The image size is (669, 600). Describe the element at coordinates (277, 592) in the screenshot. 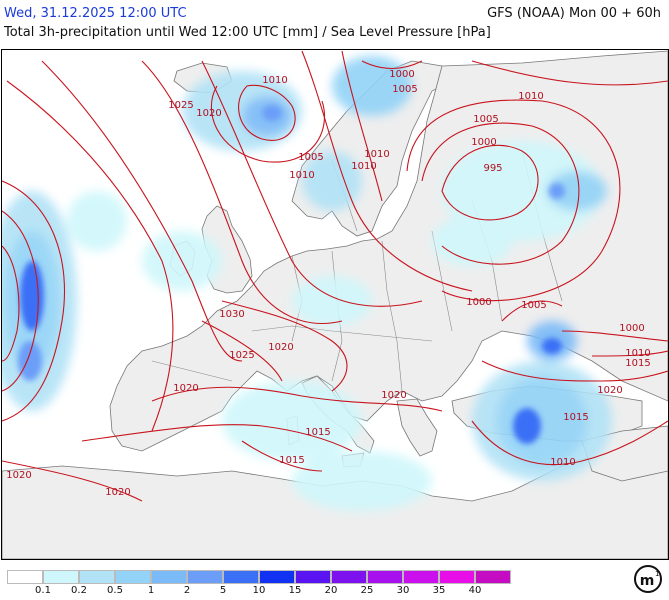

I see `precip-legend-ticks: 0.1 0.2 0.5 1 2 5 10 15 20 25 30 35 40` at that location.